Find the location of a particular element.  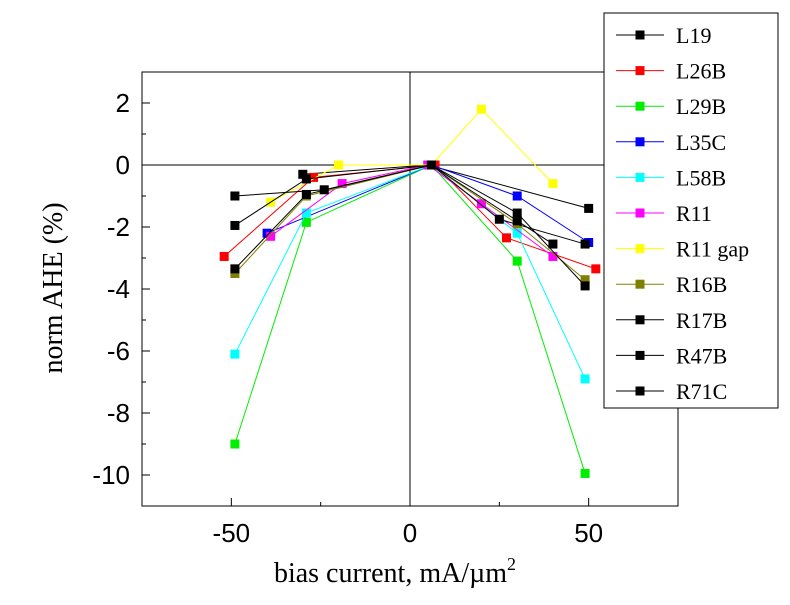

y-tick-label: -8 is located at coordinates (118, 413).